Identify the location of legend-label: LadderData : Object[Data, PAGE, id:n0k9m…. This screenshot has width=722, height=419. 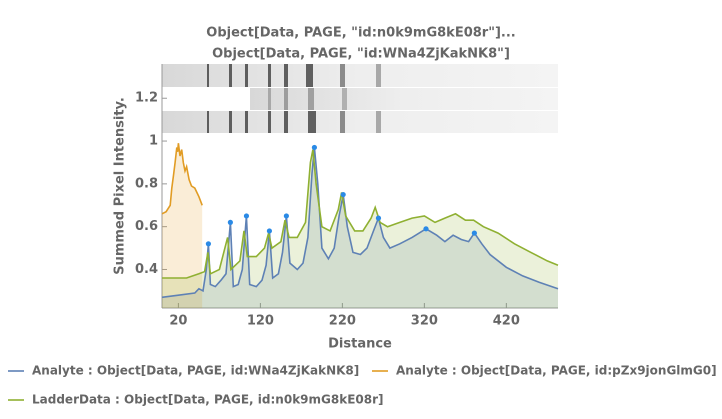
(208, 400).